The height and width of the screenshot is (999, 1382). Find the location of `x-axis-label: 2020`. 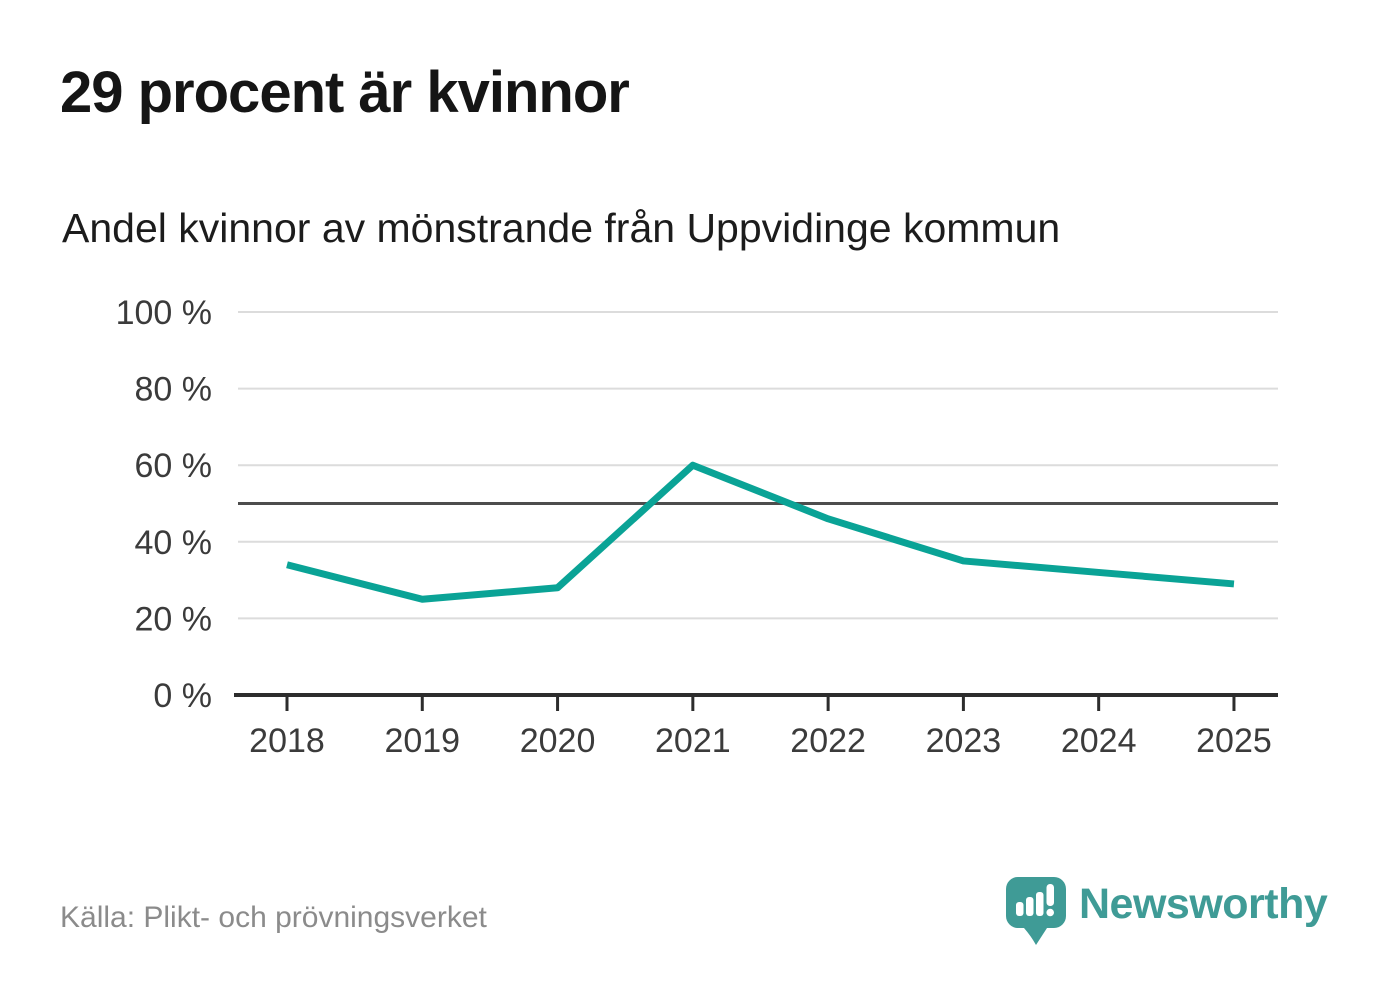

x-axis-label: 2020 is located at coordinates (558, 741).